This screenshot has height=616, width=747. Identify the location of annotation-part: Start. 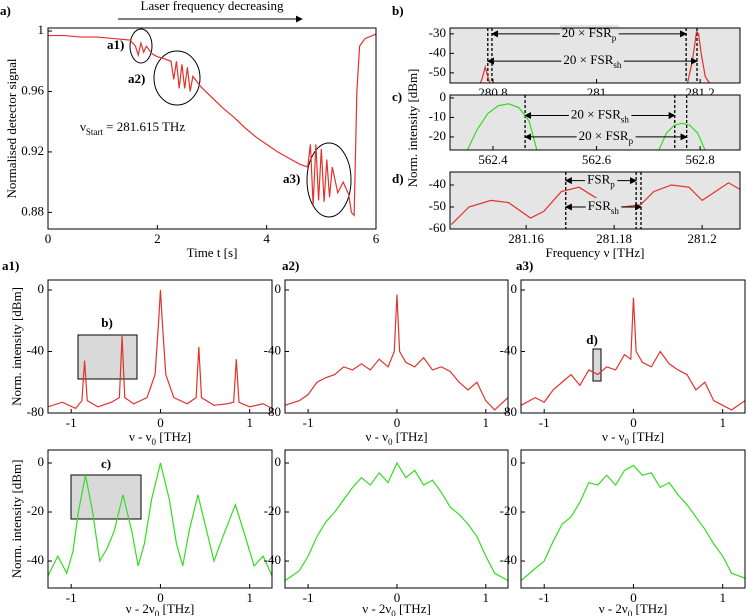
(94, 132).